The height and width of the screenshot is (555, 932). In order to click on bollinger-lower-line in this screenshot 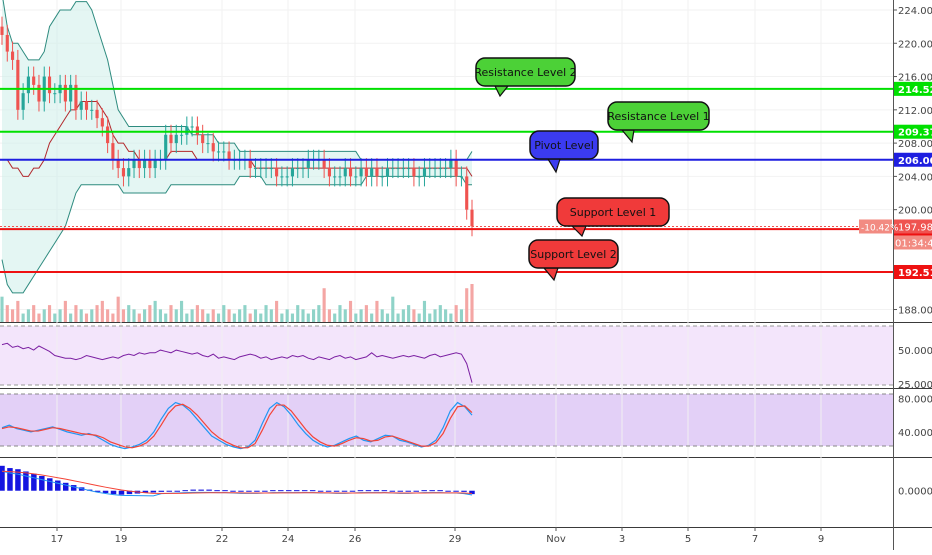, I will do `click(236, 234)`.